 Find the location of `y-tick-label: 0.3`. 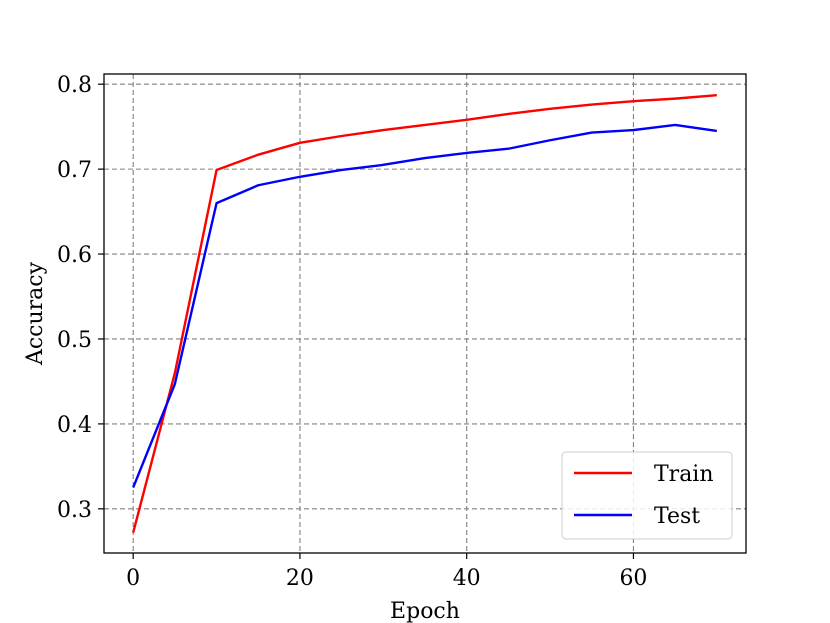

y-tick-label: 0.3 is located at coordinates (74, 510).